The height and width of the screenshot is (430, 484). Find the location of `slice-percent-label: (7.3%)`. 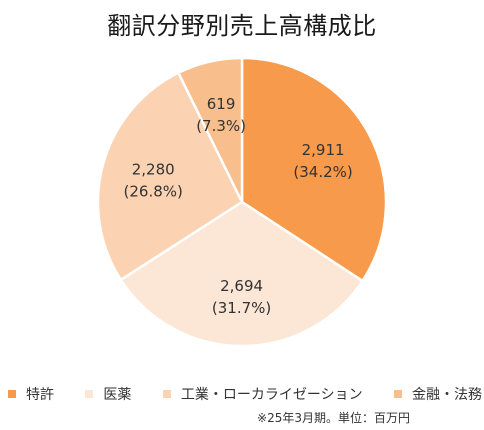

slice-percent-label: (7.3%) is located at coordinates (221, 126).